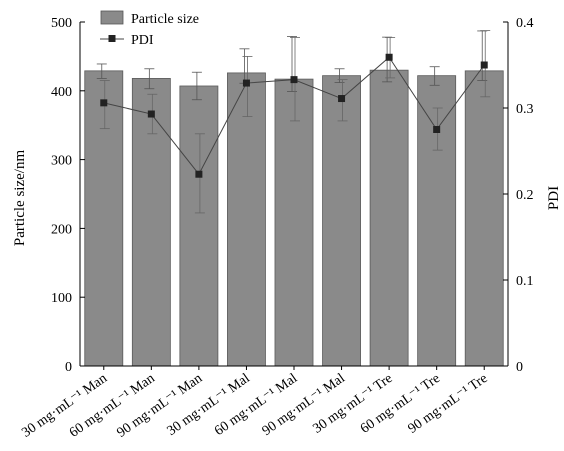 The height and width of the screenshot is (451, 564). What do you see at coordinates (209, 405) in the screenshot?
I see `x-tick-label-4: 30 mg·mL⁻¹ Mal` at bounding box center [209, 405].